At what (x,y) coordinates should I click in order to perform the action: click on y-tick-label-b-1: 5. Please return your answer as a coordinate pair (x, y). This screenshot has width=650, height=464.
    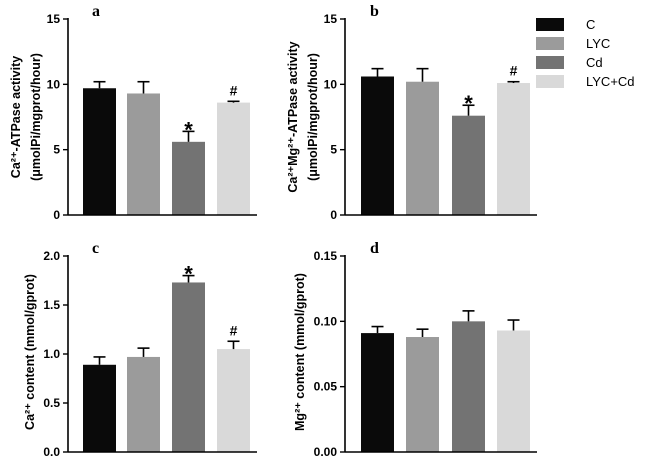
    Looking at the image, I should click on (333, 150).